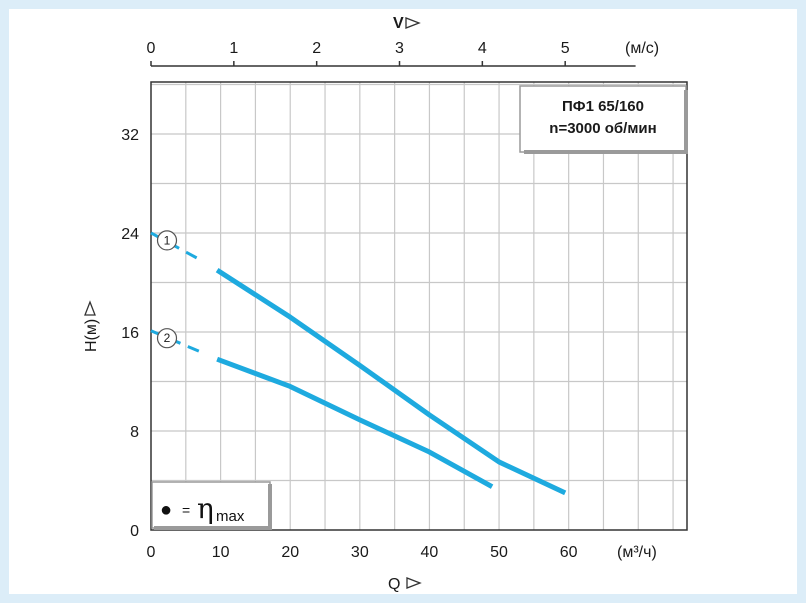 This screenshot has height=603, width=806. What do you see at coordinates (414, 583) in the screenshot?
I see `x-axis-arrow-icon` at bounding box center [414, 583].